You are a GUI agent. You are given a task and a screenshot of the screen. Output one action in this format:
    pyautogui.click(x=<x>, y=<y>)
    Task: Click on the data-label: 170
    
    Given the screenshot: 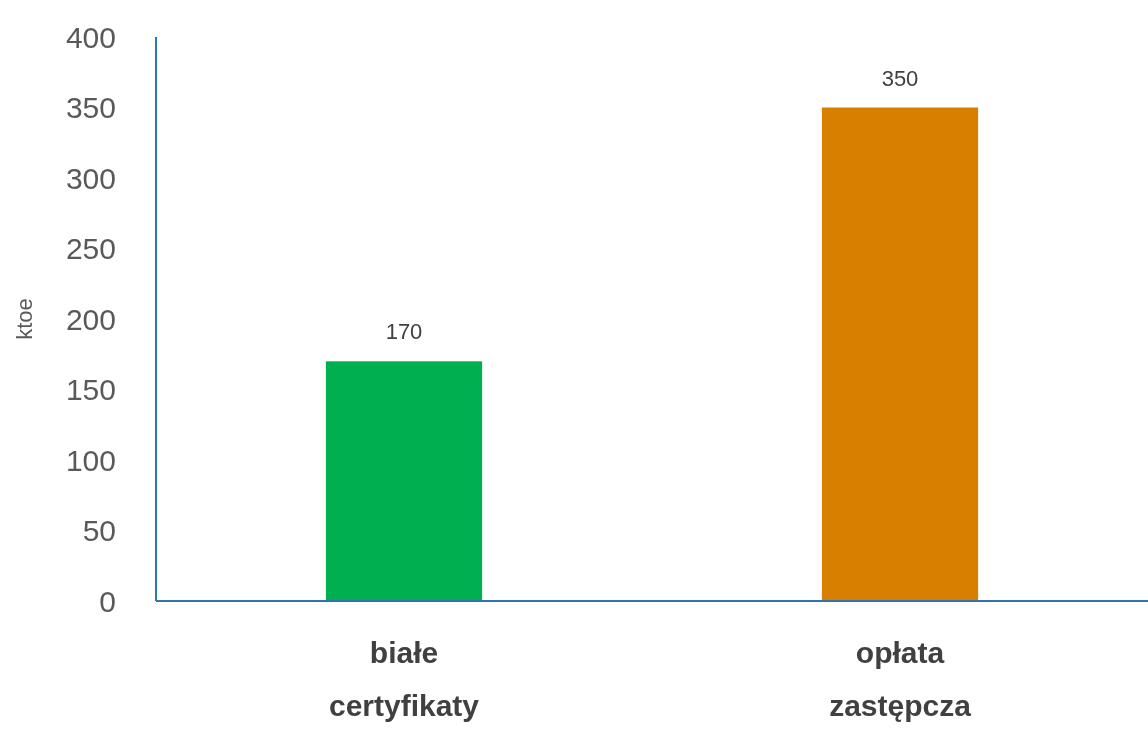 What is the action you would take?
    pyautogui.click(x=404, y=332)
    